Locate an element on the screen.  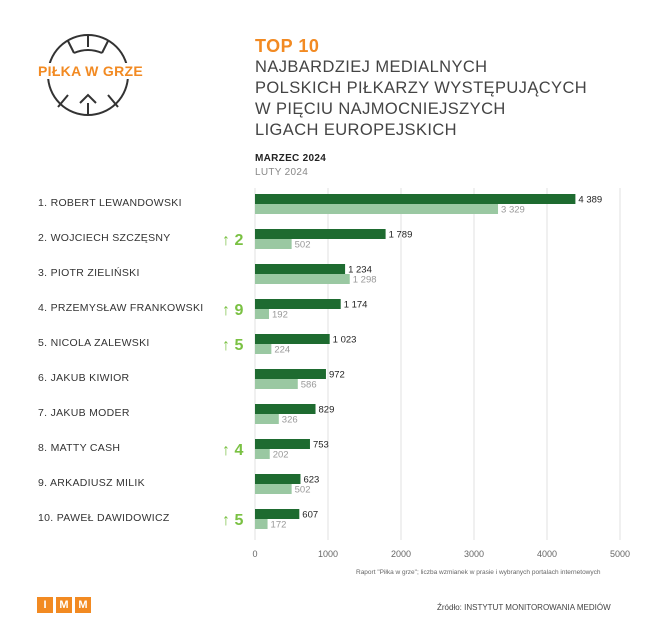
imm-letter-m2: M is located at coordinates (83, 605).